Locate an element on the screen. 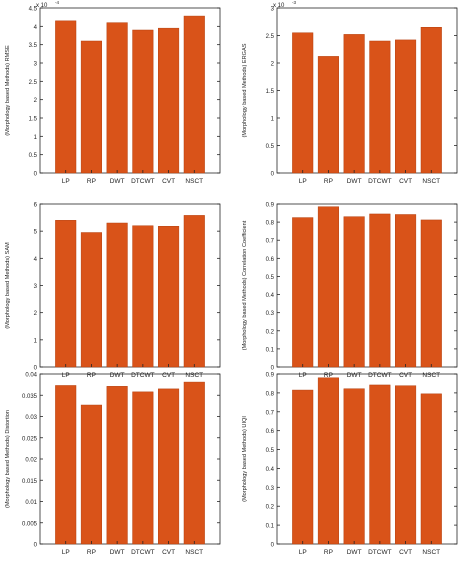  y-tick-label: 2.5 is located at coordinates (270, 37).